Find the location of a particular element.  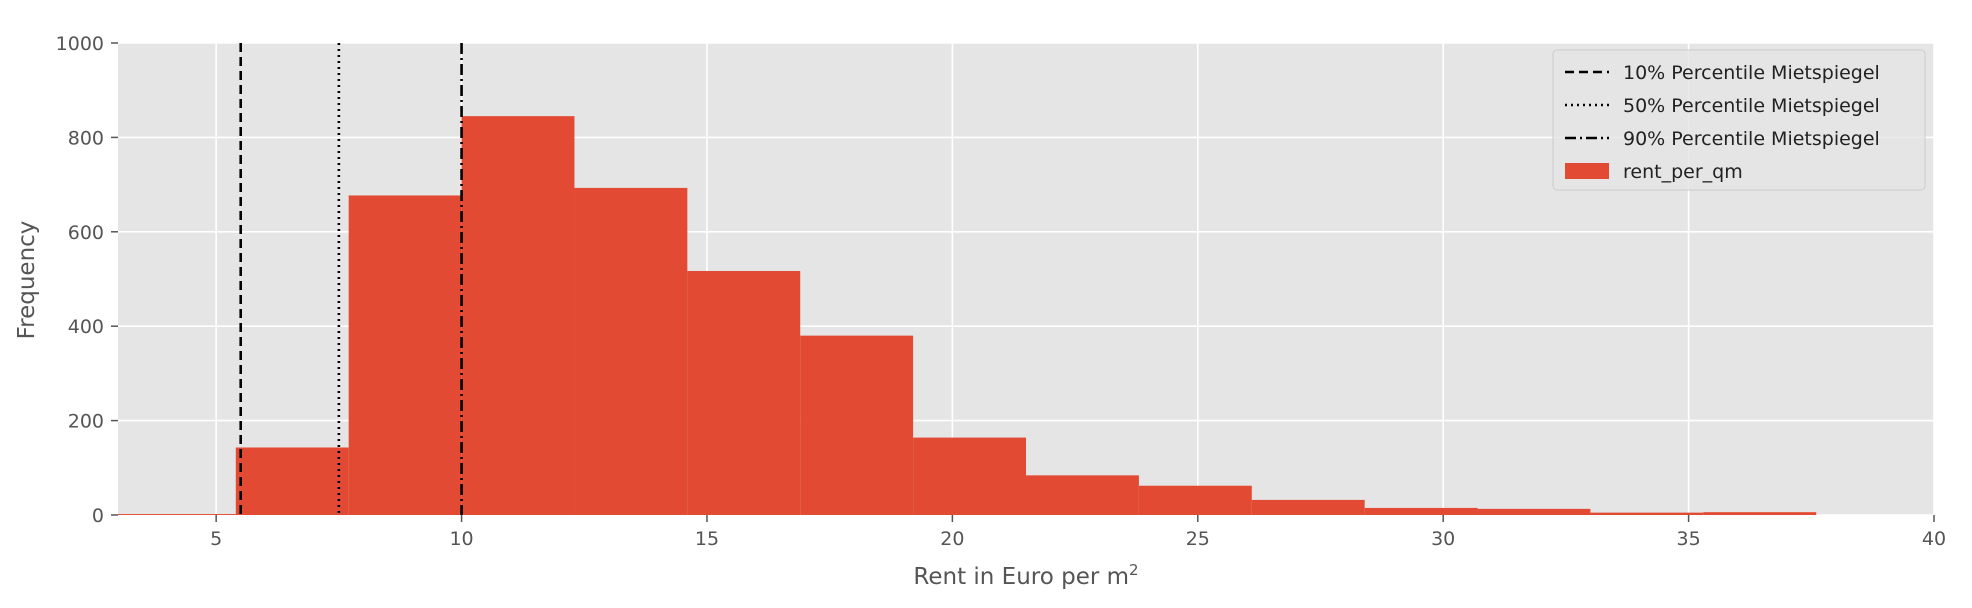

x-tick-label: 15 is located at coordinates (707, 539).